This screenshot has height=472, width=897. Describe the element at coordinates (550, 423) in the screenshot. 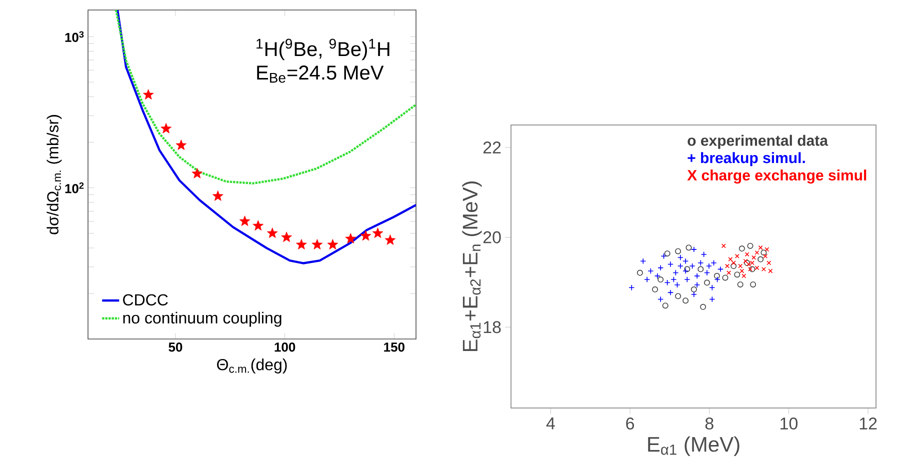

I see `x-tick-label: 4` at that location.